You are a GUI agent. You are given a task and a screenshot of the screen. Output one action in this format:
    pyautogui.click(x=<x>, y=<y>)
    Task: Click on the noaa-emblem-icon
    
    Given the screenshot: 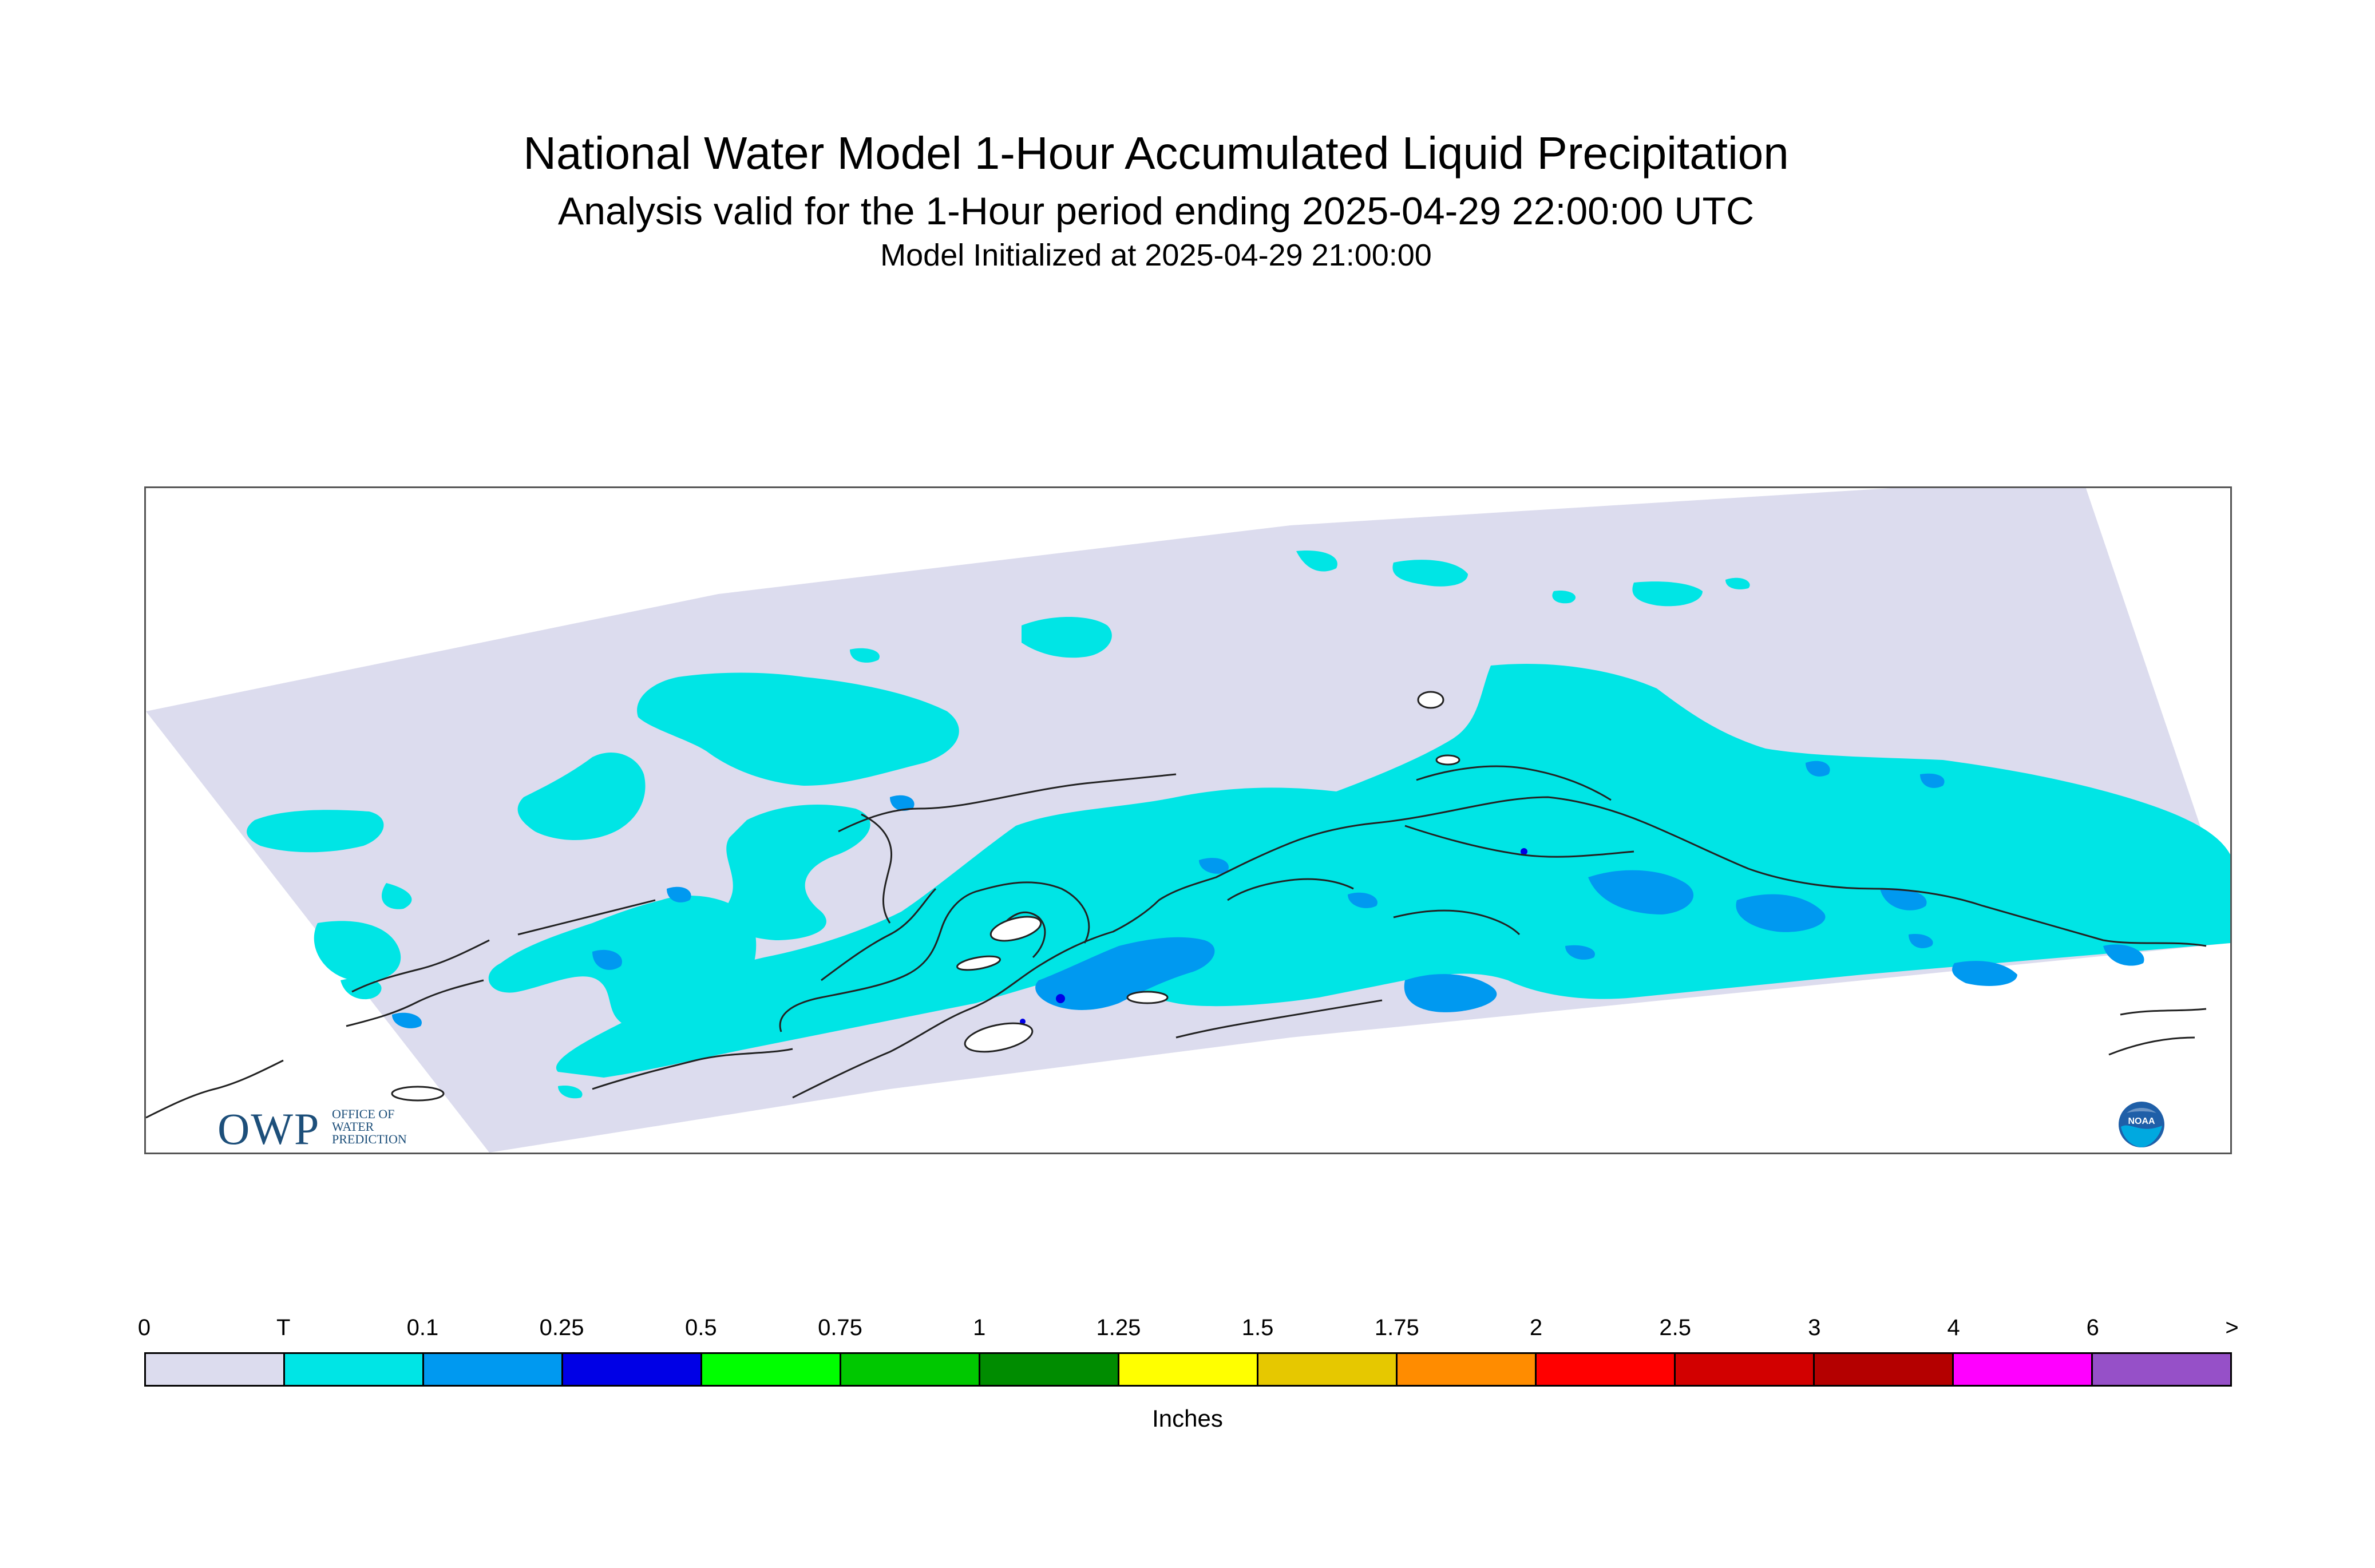 What is the action you would take?
    pyautogui.click(x=2141, y=1124)
    